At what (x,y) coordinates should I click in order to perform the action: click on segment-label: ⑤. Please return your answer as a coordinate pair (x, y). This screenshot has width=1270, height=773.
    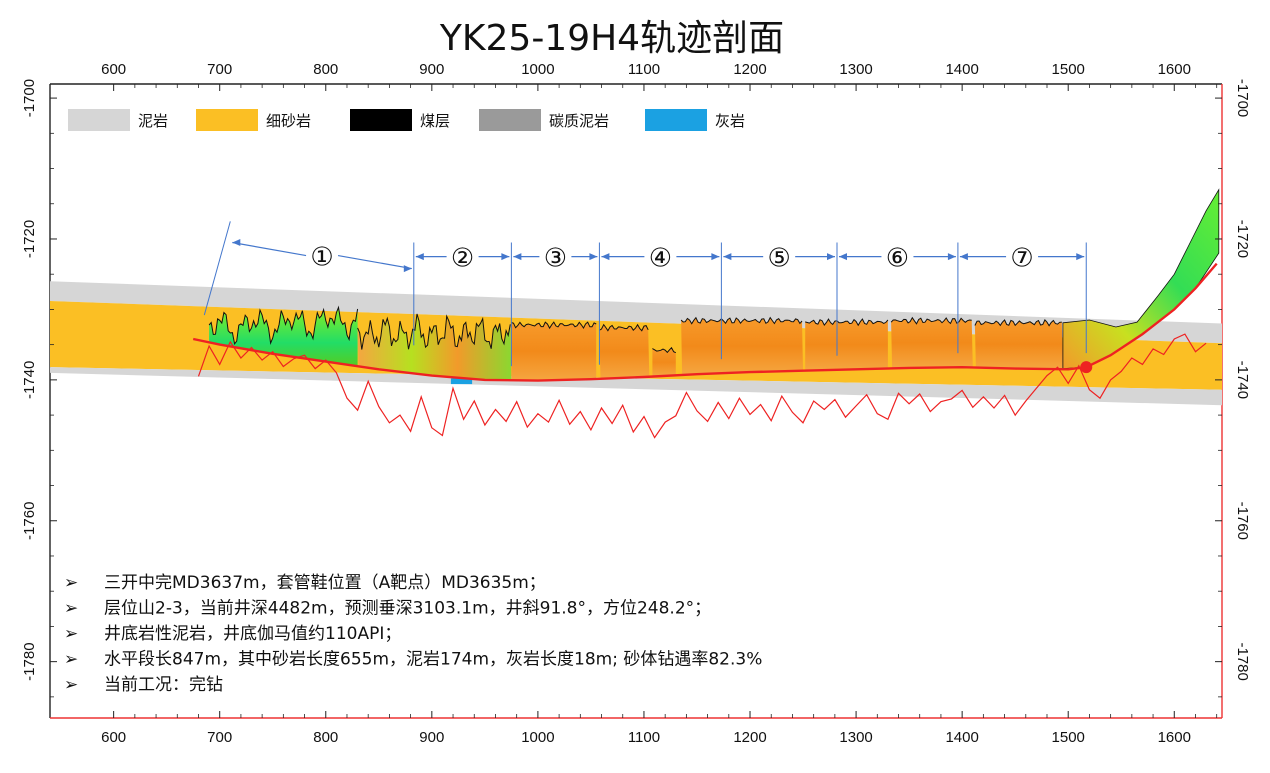
    Looking at the image, I should click on (779, 259).